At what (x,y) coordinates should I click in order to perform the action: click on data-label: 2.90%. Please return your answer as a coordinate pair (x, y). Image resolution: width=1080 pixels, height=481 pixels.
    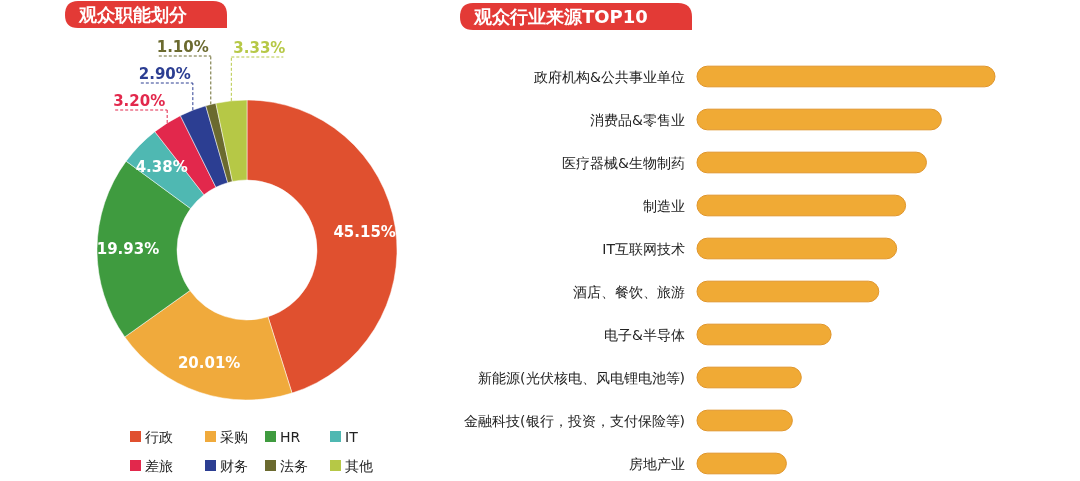
    Looking at the image, I should click on (164, 74).